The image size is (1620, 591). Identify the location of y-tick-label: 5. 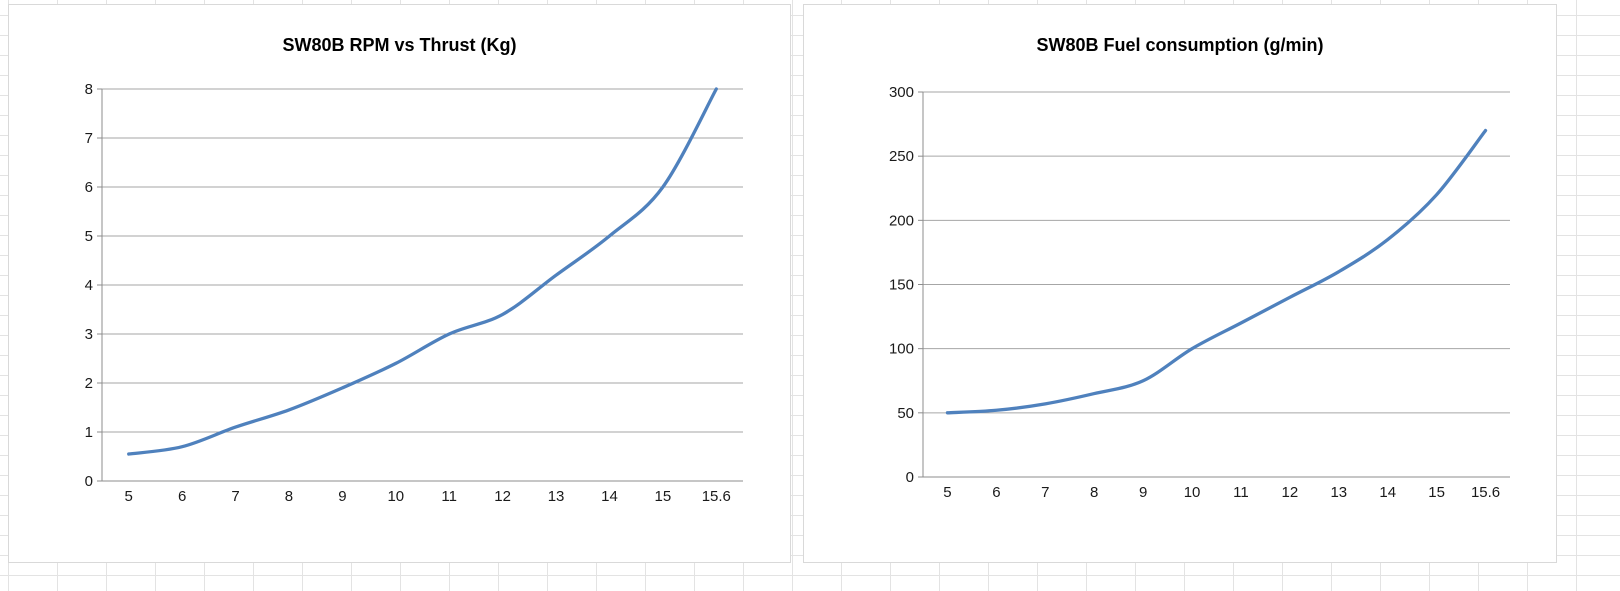
(89, 236).